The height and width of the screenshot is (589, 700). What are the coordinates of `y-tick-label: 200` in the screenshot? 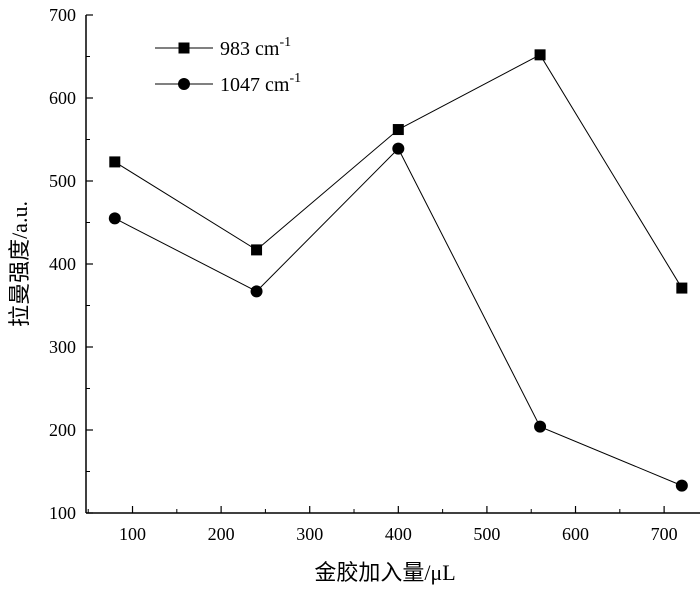 It's located at (62, 430).